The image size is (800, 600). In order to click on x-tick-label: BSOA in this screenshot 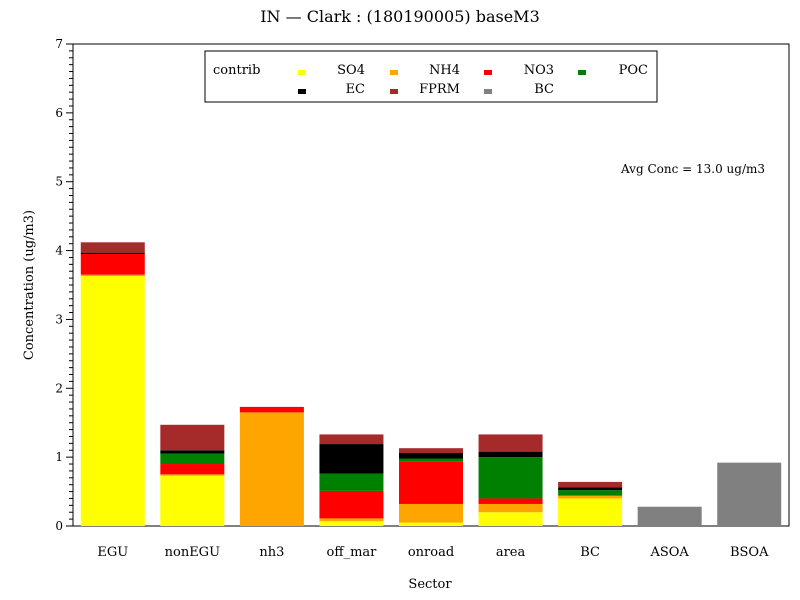, I will do `click(749, 552)`.